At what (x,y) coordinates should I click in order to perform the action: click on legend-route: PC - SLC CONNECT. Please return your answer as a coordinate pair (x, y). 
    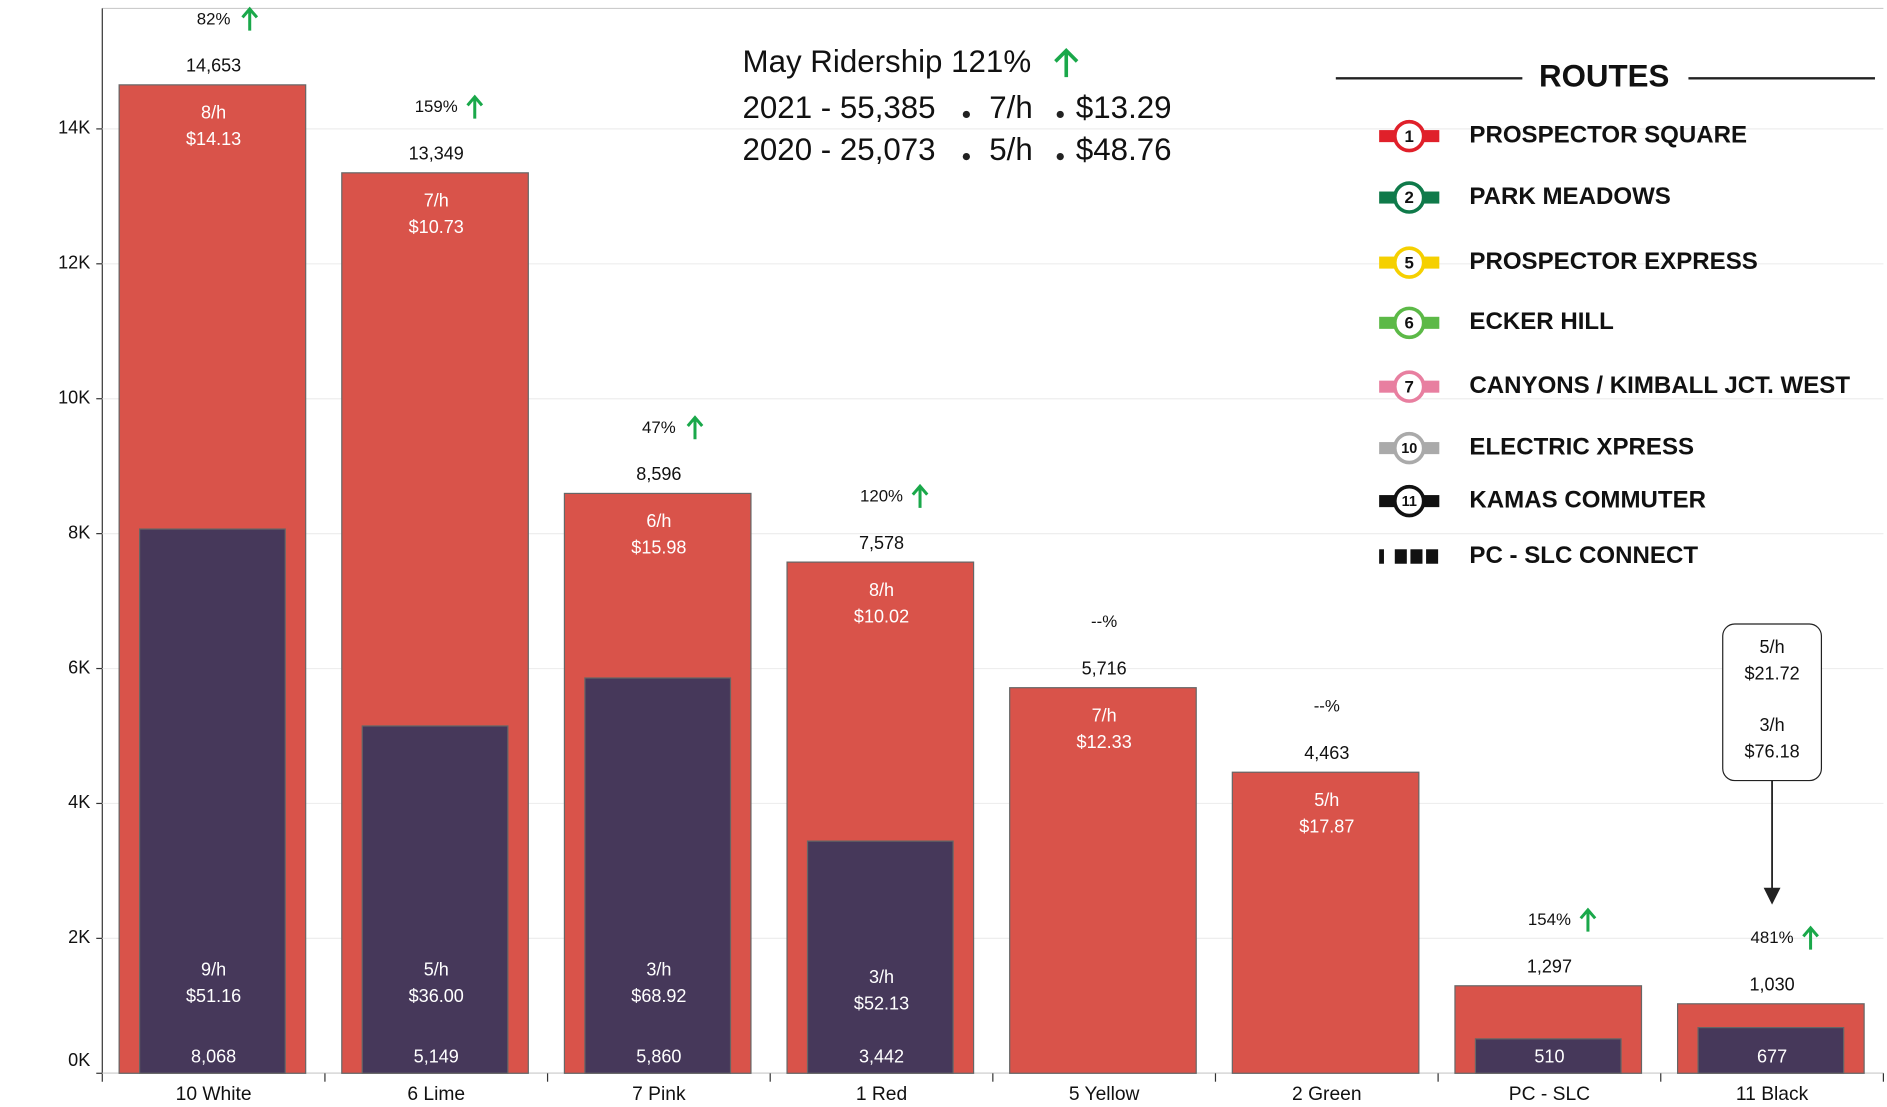
    Looking at the image, I should click on (1583, 555).